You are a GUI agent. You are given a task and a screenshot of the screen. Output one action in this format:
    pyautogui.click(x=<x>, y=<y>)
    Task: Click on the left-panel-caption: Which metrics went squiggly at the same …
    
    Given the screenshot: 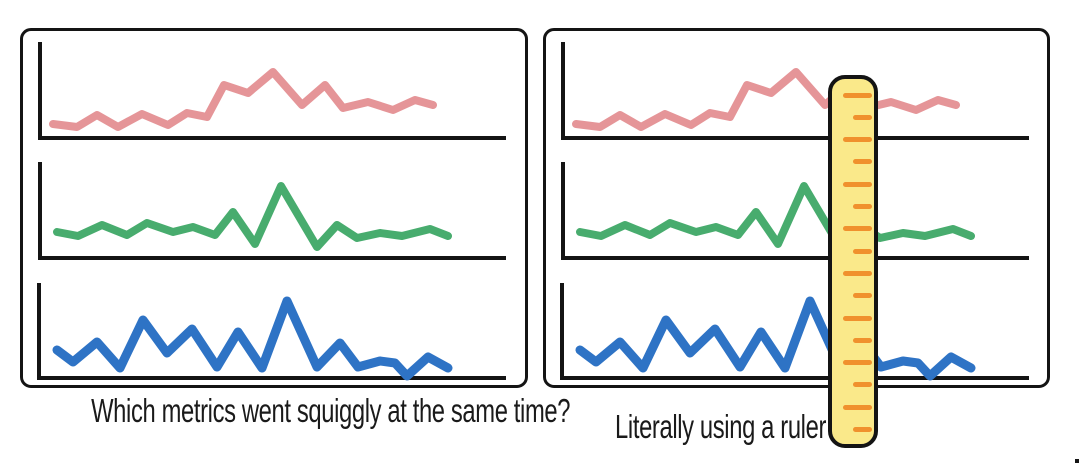 What is the action you would take?
    pyautogui.click(x=331, y=410)
    